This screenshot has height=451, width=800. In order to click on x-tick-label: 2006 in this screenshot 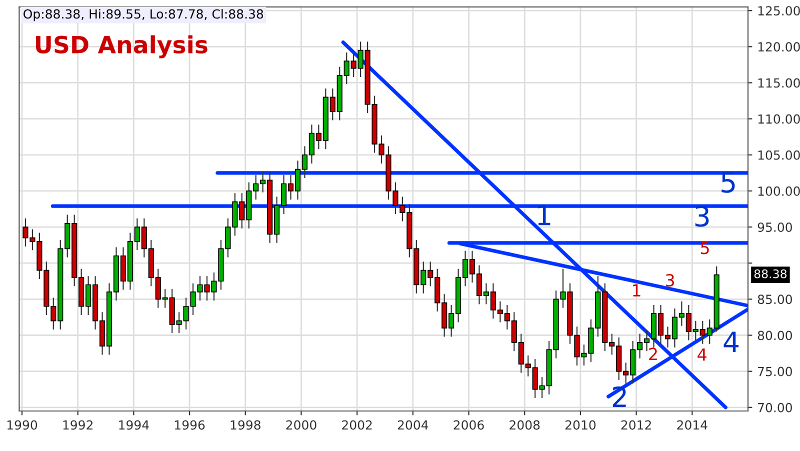, I will do `click(469, 425)`.